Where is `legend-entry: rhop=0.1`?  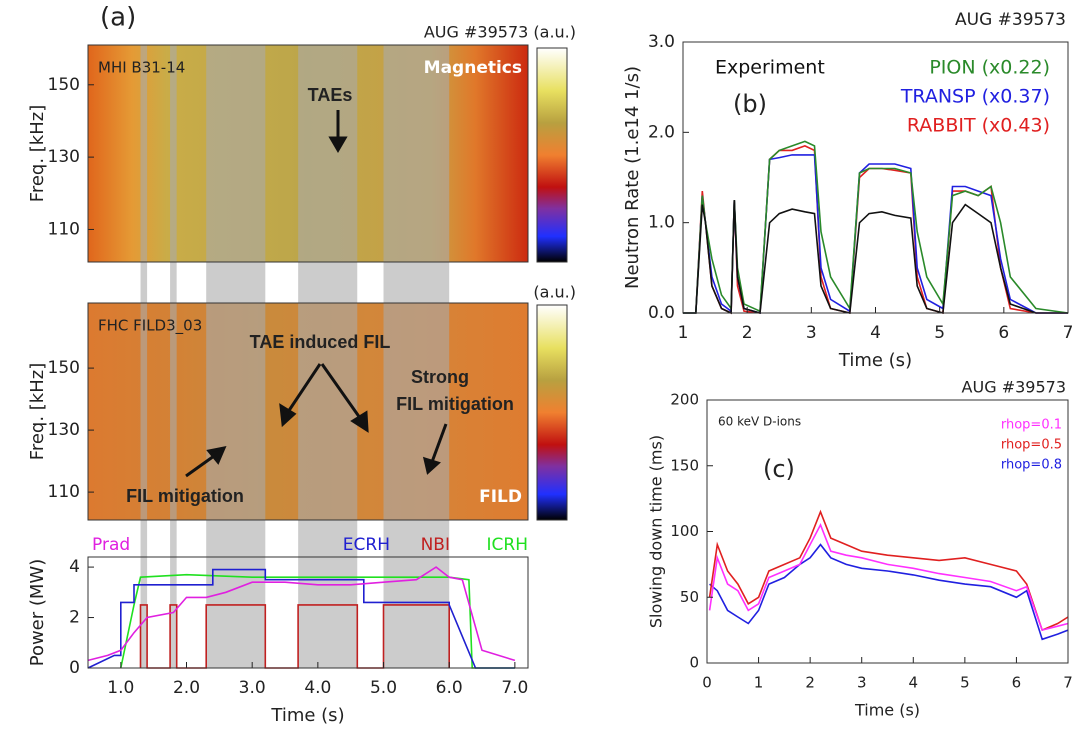 legend-entry: rhop=0.1 is located at coordinates (1031, 425).